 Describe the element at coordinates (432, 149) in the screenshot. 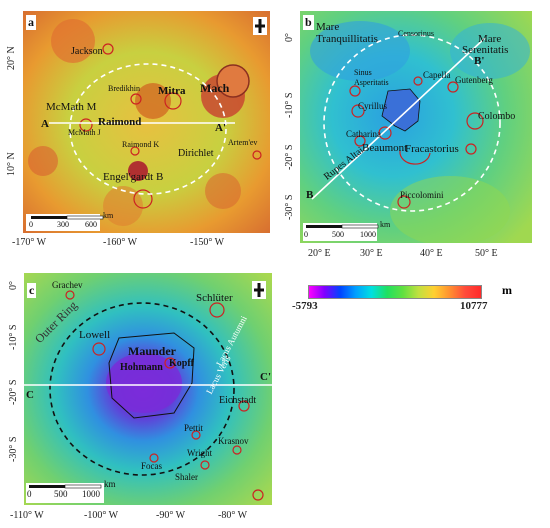

I see `feature-label: Fracastorius` at that location.